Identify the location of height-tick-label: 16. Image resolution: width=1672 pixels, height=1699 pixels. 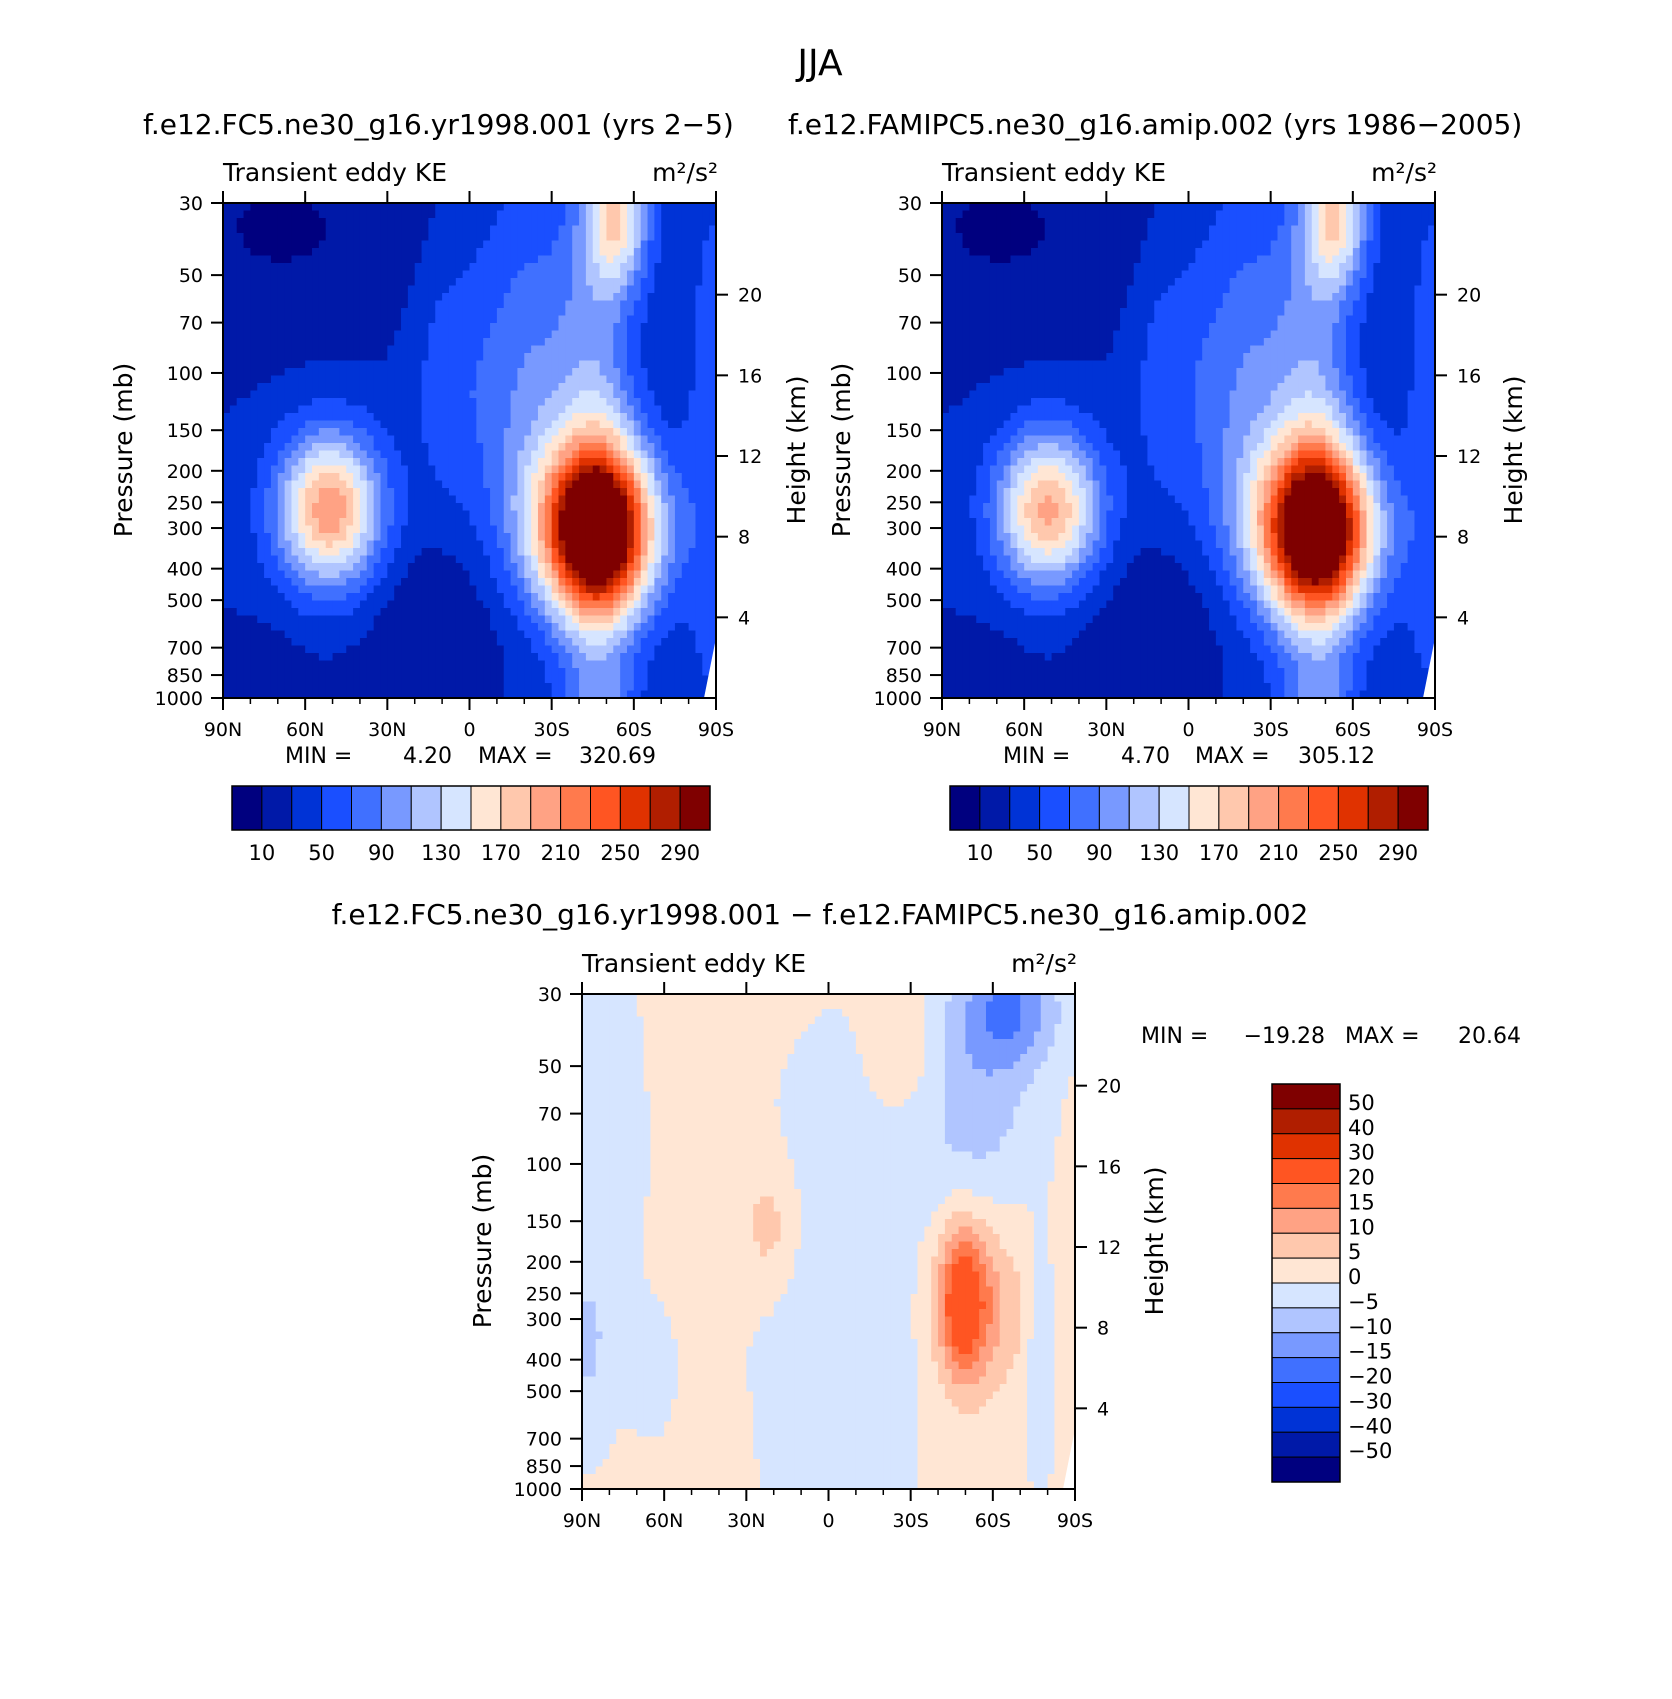
(750, 376).